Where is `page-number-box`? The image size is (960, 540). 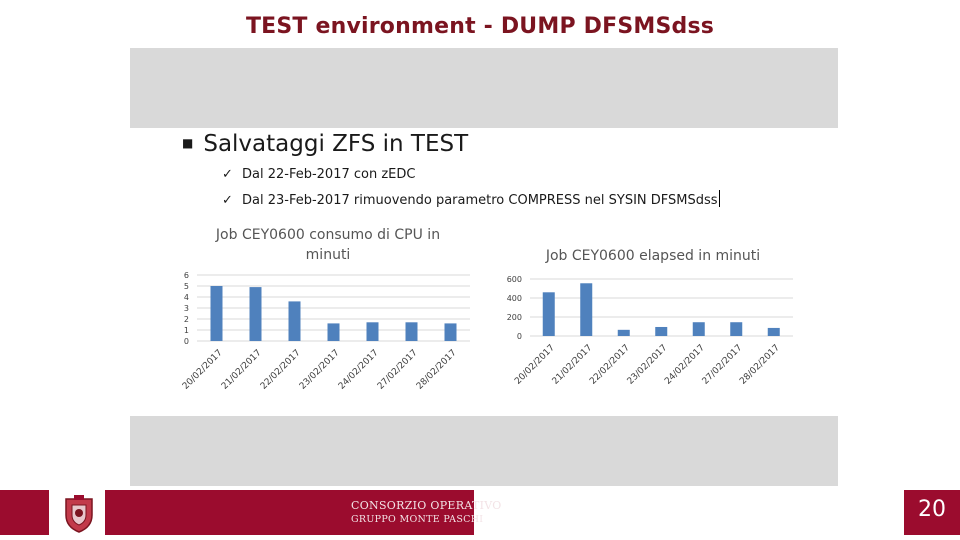
page-number-box is located at coordinates (932, 512).